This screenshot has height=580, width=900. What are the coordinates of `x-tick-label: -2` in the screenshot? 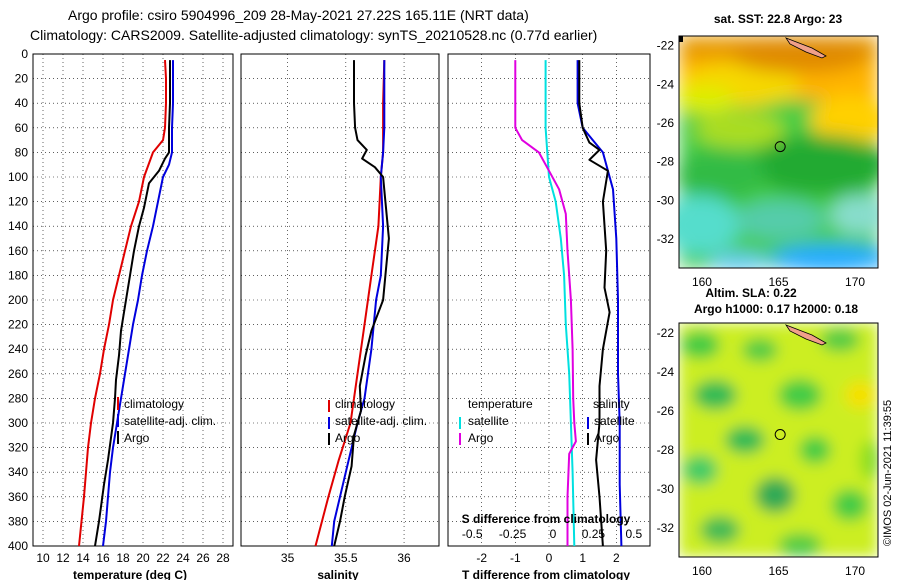 It's located at (481, 558).